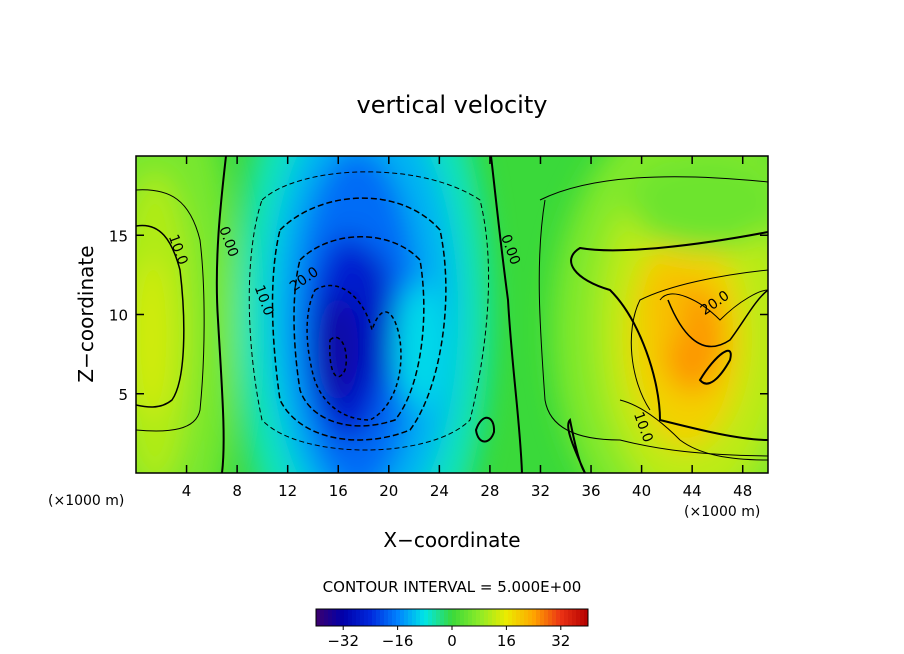 The width and height of the screenshot is (904, 654). Describe the element at coordinates (439, 491) in the screenshot. I see `x-tick-label: 24` at that location.